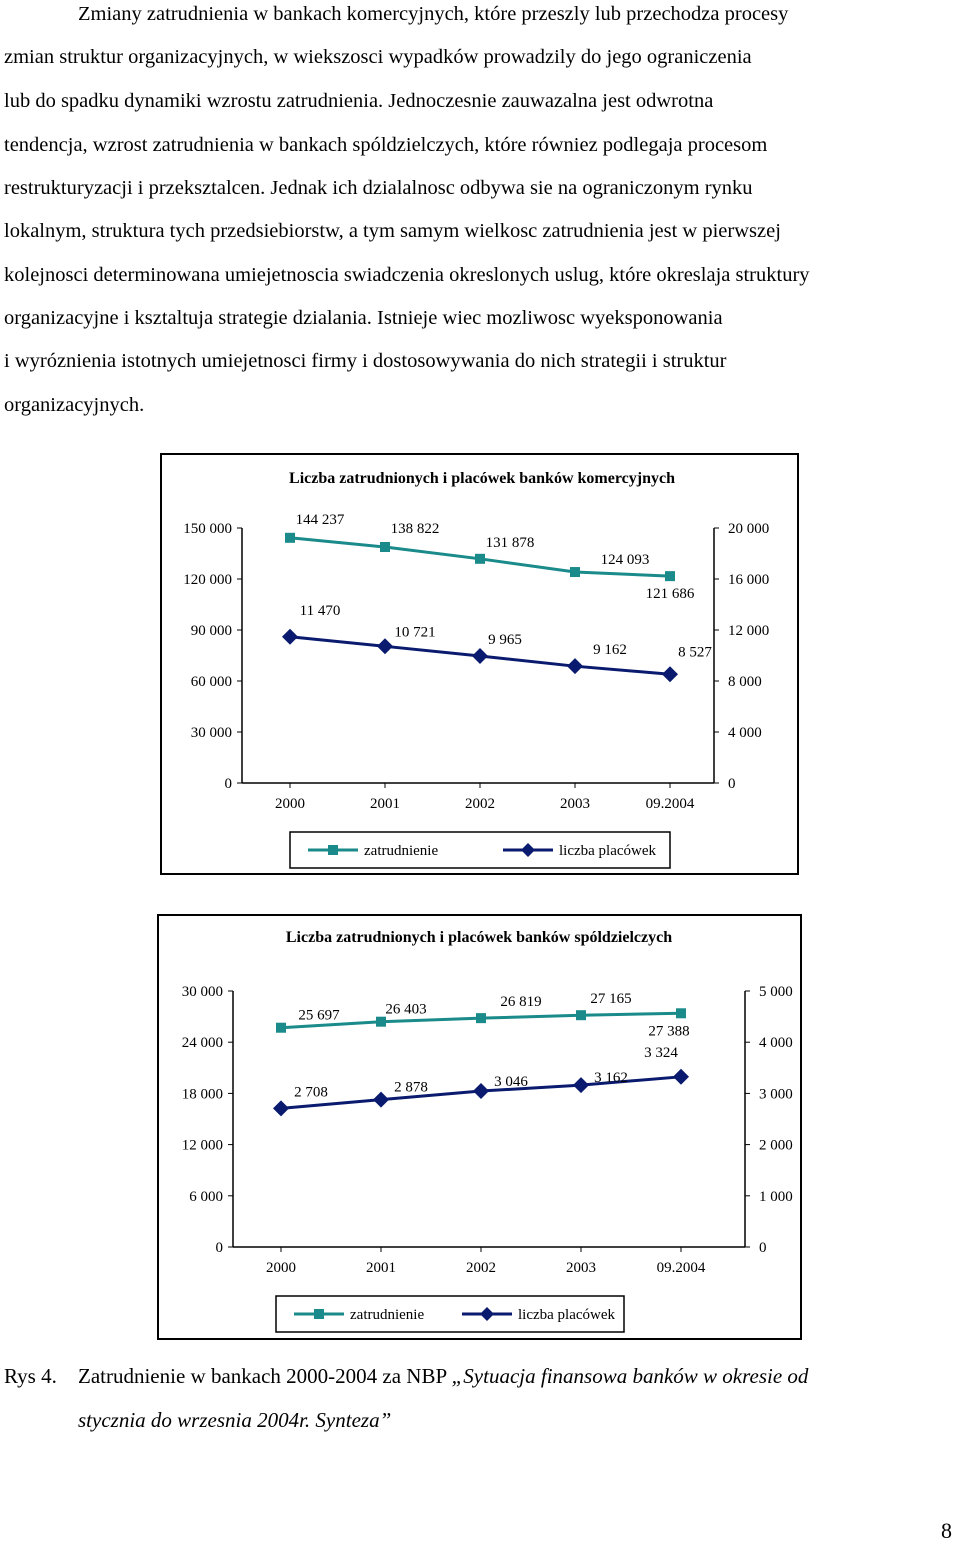 This screenshot has height=1544, width=960. I want to click on data-label: 27 388, so click(668, 1031).